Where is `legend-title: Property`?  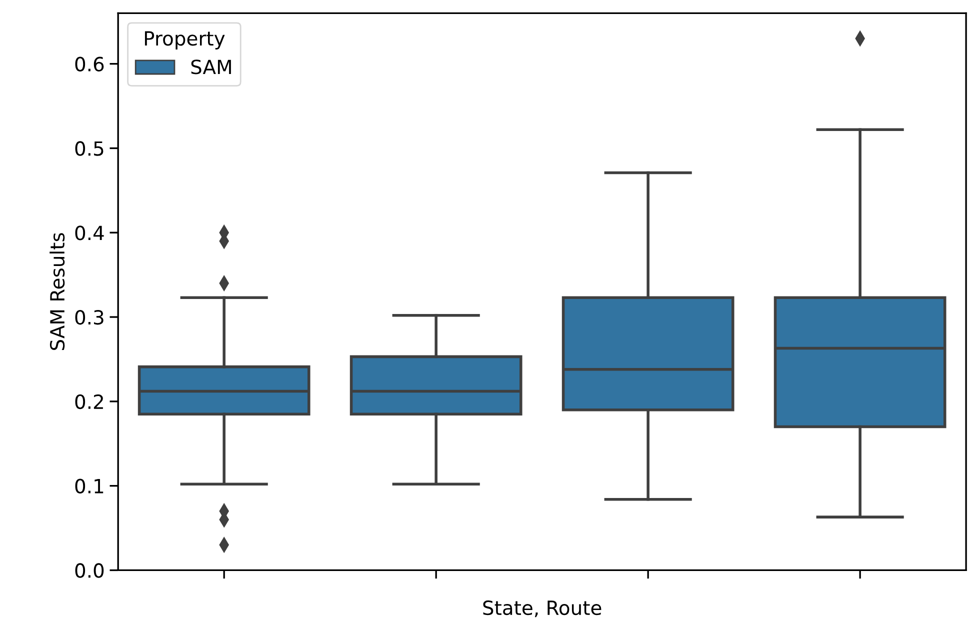 legend-title: Property is located at coordinates (184, 40).